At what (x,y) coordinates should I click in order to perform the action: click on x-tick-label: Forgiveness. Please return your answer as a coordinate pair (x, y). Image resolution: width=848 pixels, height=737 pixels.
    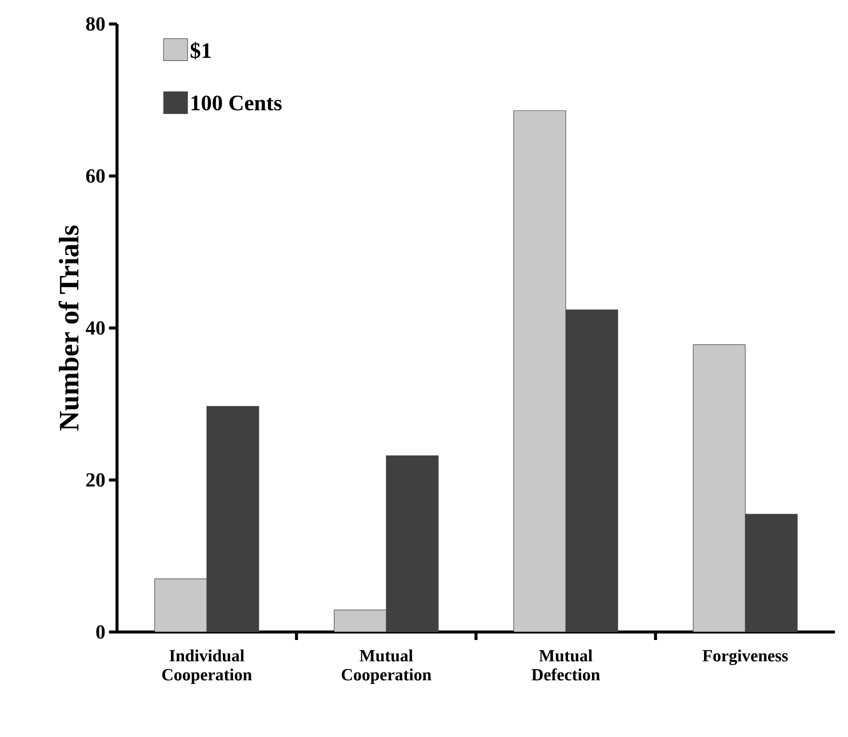
    Looking at the image, I should click on (745, 658).